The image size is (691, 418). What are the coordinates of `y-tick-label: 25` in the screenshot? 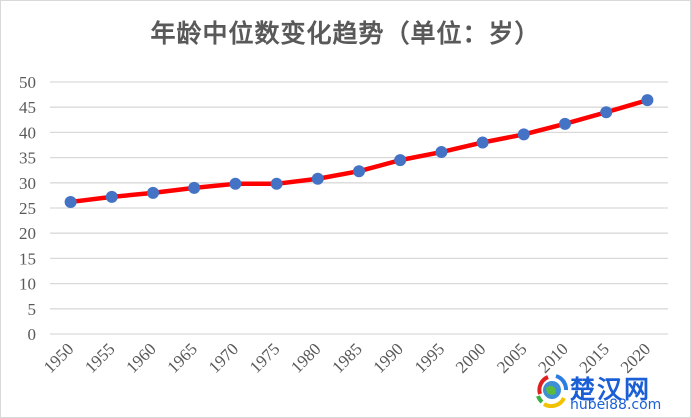 It's located at (27, 208).